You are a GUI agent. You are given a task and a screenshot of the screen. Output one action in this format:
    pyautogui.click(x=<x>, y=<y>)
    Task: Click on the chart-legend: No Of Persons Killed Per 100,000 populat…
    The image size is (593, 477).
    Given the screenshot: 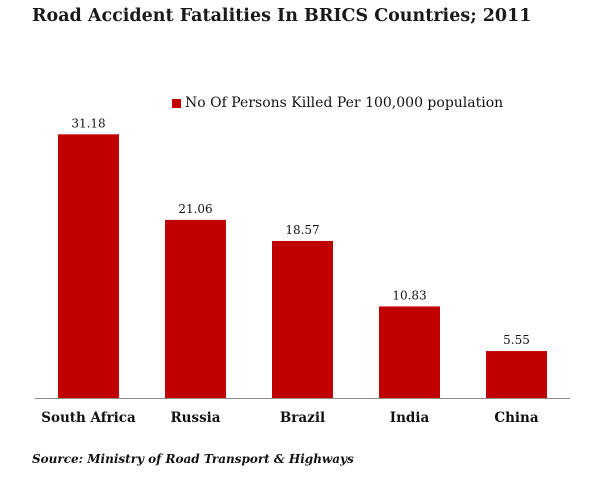 What is the action you would take?
    pyautogui.click(x=337, y=103)
    